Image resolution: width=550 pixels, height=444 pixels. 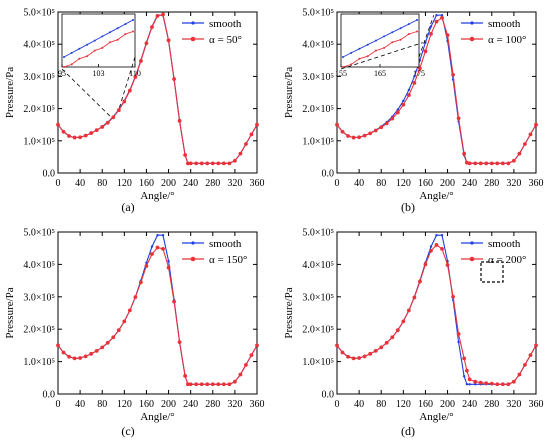 I want to click on inset-x-tick-label: 155, so click(x=341, y=73).